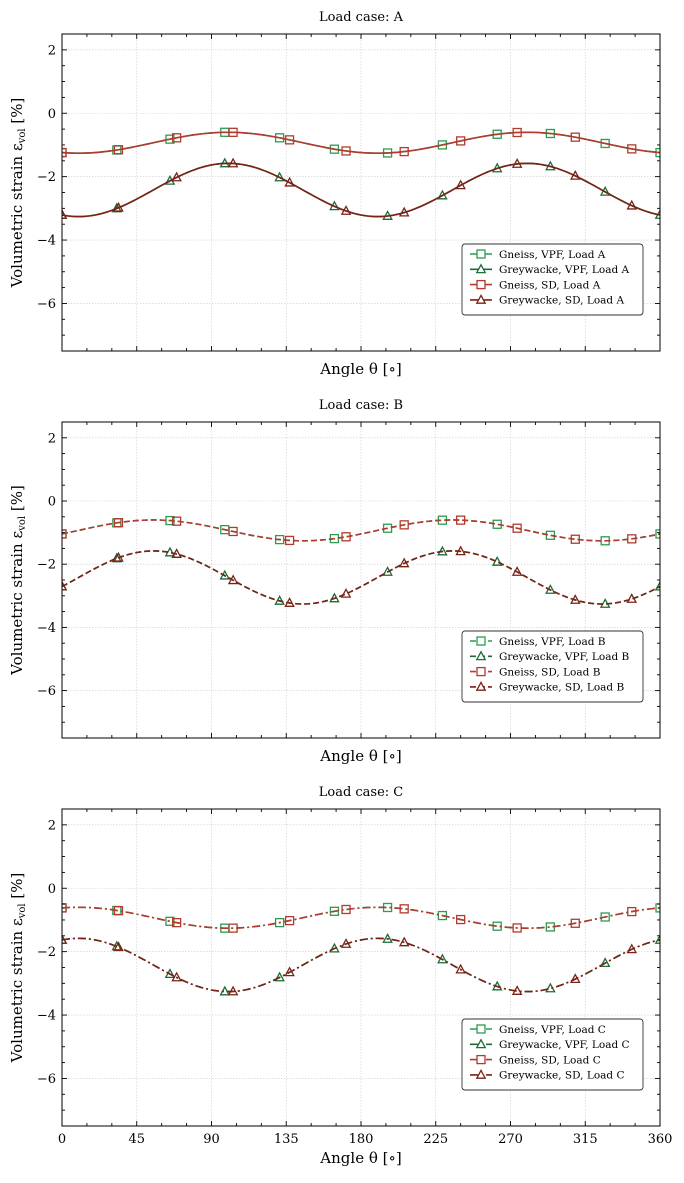 The width and height of the screenshot is (684, 1183). What do you see at coordinates (660, 1139) in the screenshot?
I see `x-tick-label: 360` at bounding box center [660, 1139].